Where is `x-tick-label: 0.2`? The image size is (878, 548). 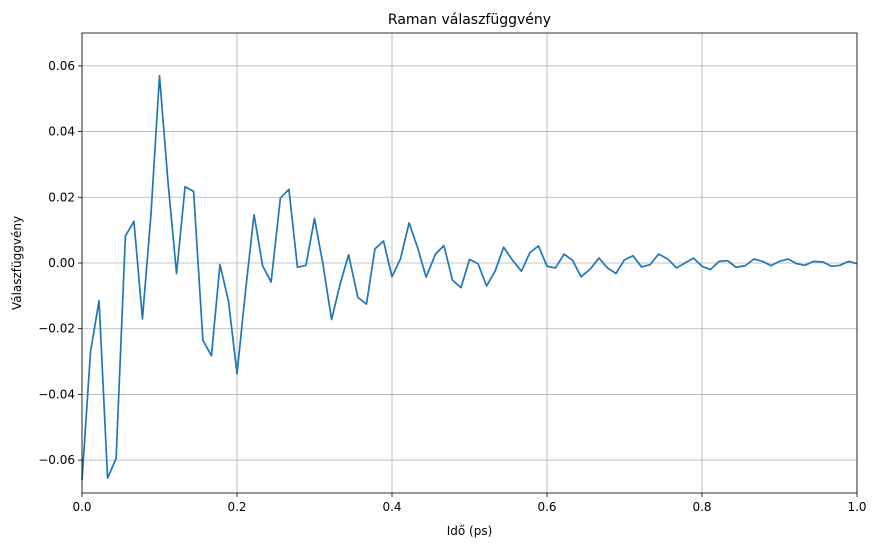
x-tick-label: 0.2 is located at coordinates (236, 507).